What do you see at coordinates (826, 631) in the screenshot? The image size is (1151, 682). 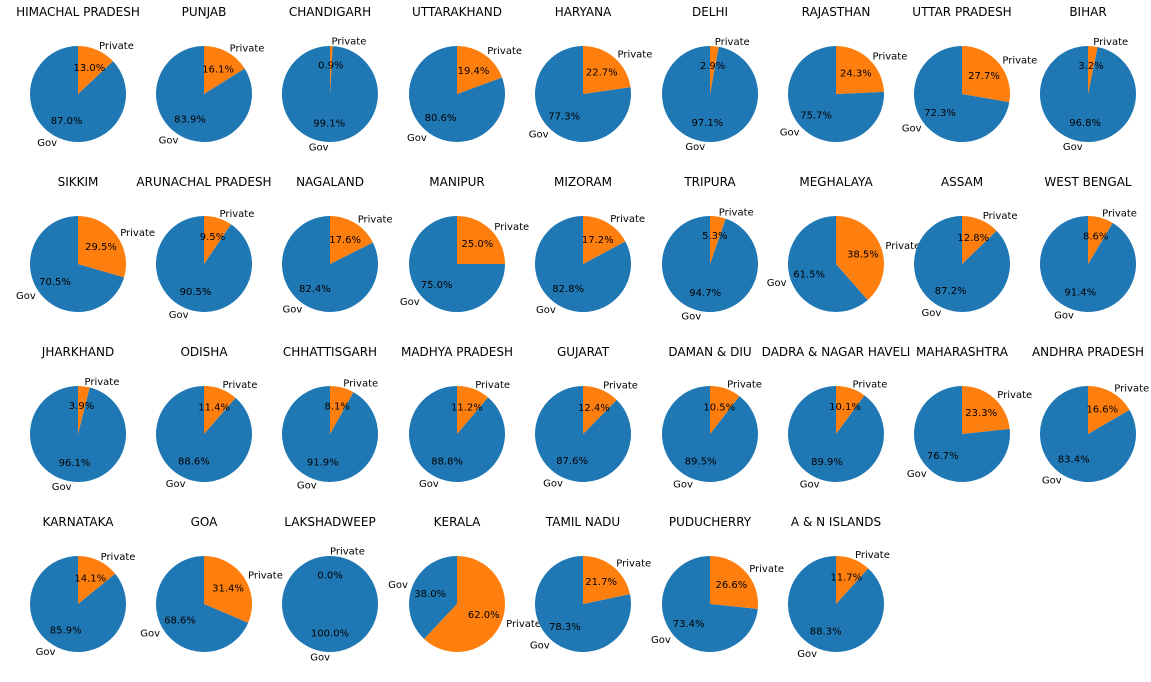 I see `pie-33-pct-gov: 88.3%` at bounding box center [826, 631].